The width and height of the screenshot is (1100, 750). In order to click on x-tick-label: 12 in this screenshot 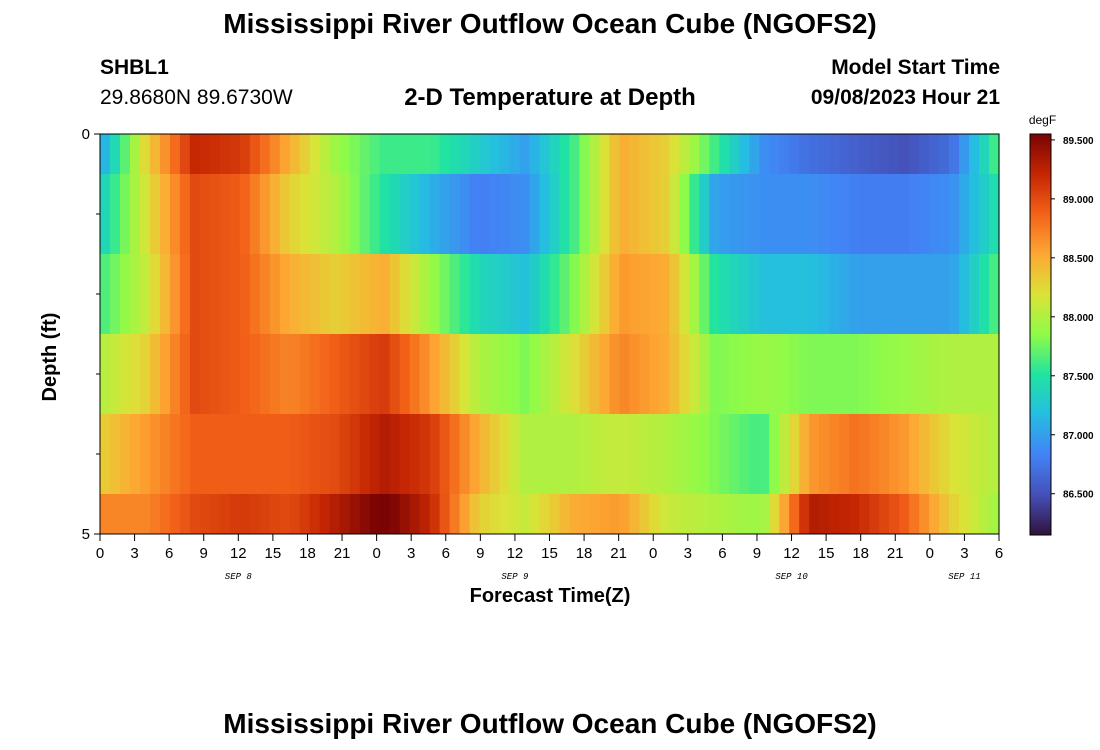, I will do `click(791, 553)`.